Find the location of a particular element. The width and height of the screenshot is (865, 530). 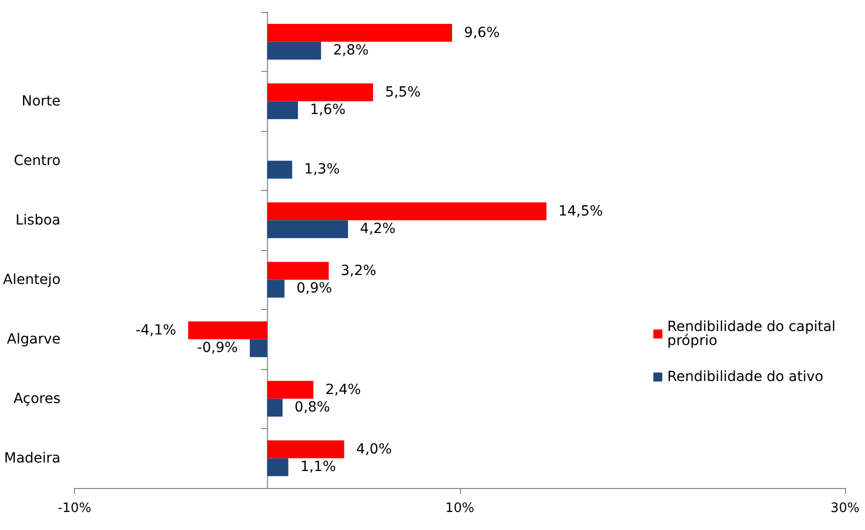

data-label: 3,2% is located at coordinates (358, 270).